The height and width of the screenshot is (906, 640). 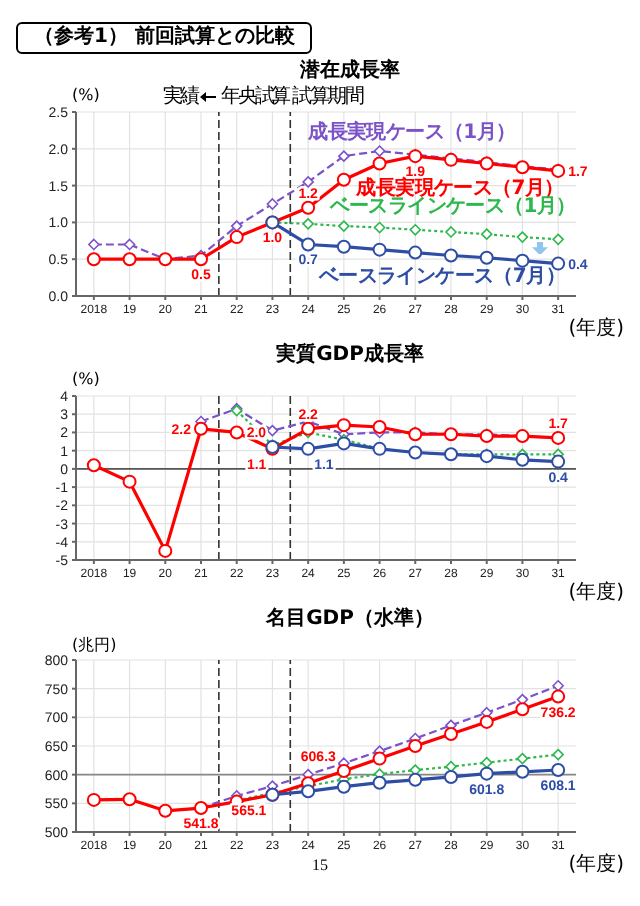 I want to click on series-label: ベースラインケース（7月）, so click(x=441, y=277).